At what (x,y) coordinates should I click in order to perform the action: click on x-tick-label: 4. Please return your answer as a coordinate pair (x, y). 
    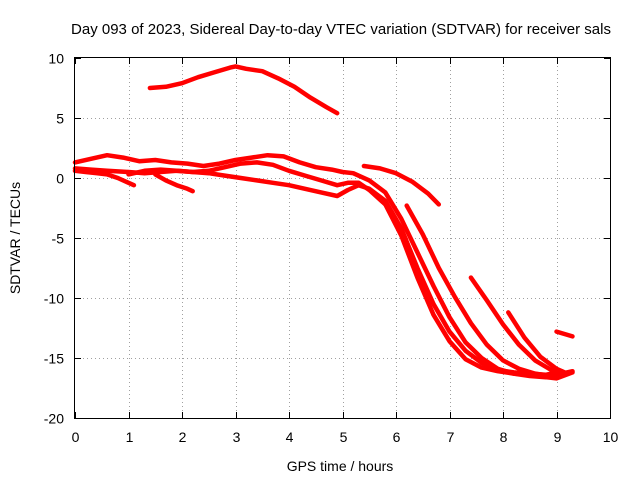
    Looking at the image, I should click on (290, 437).